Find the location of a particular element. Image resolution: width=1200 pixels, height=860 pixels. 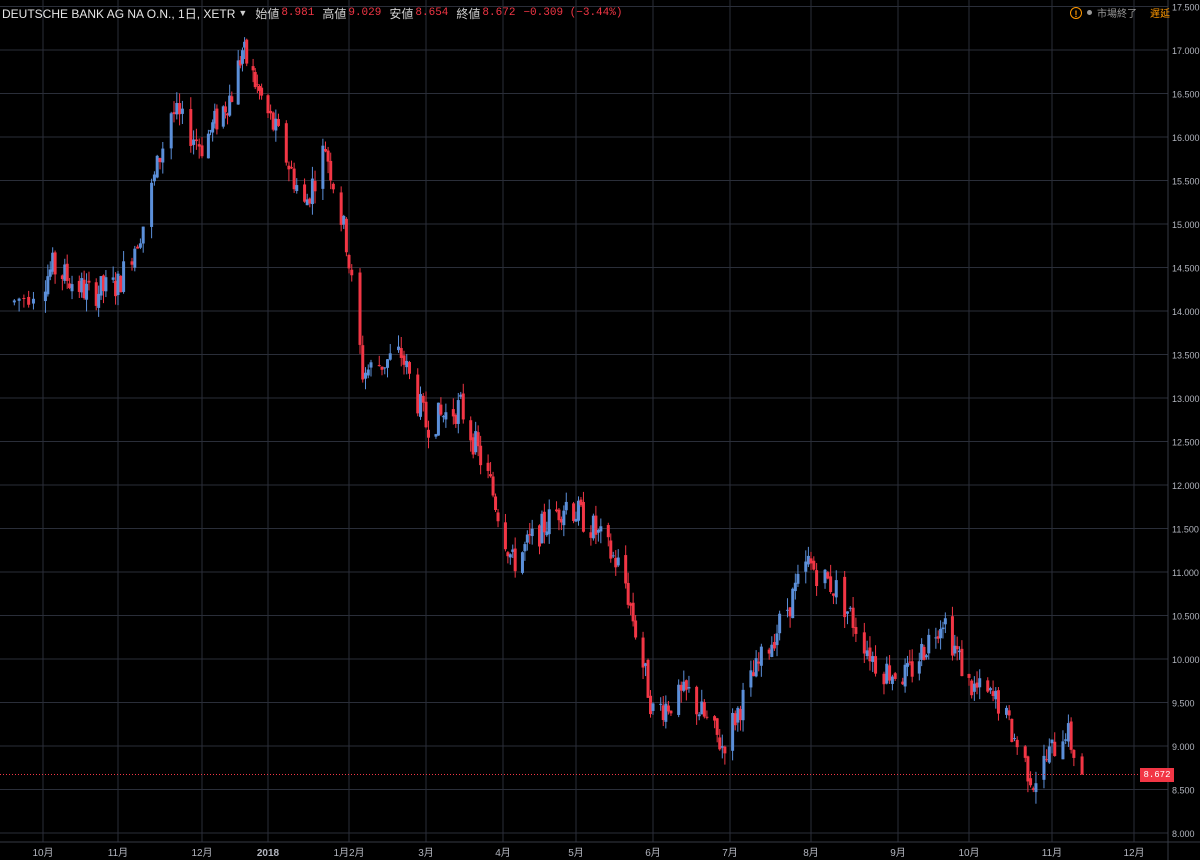

low-value: 8.654 is located at coordinates (432, 13).